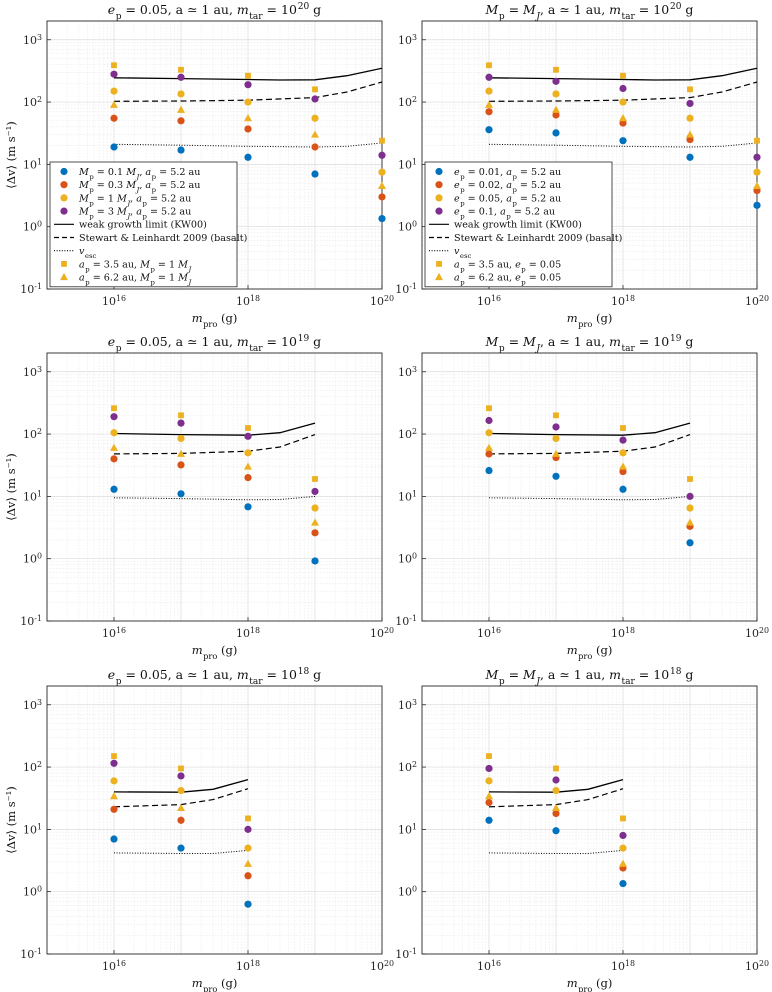 The height and width of the screenshot is (992, 772). Describe the element at coordinates (589, 344) in the screenshot. I see `chart-title: M_p = M_J, a ≃ 1 au, m_tar = 10^19 g` at that location.